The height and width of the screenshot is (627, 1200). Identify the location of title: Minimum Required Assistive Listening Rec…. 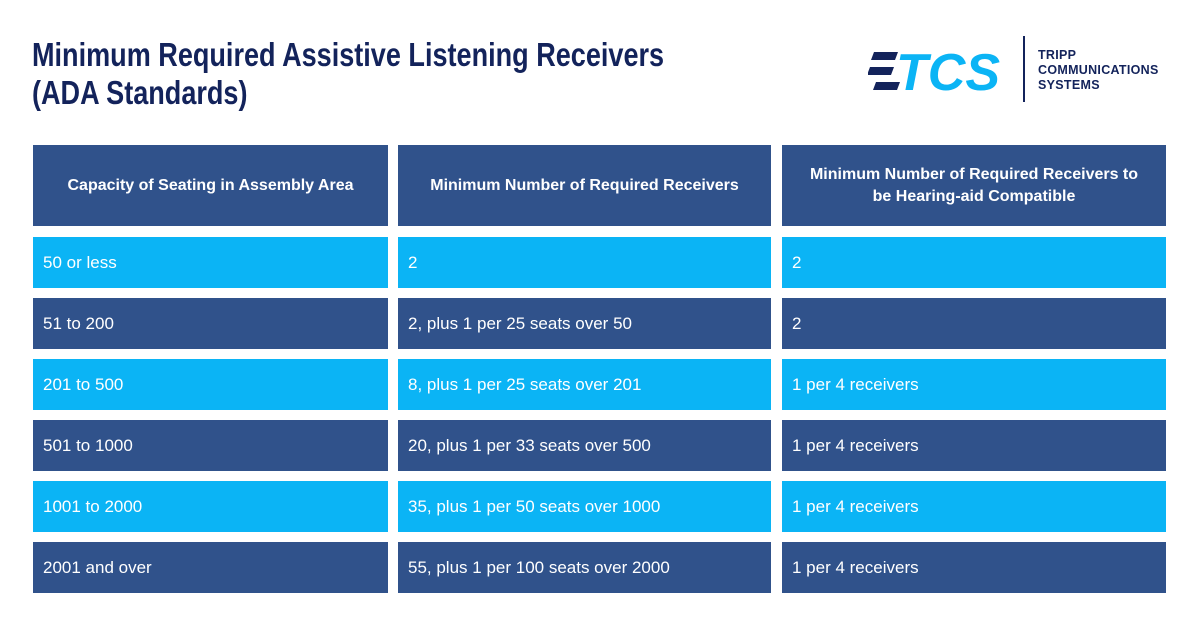
(348, 74).